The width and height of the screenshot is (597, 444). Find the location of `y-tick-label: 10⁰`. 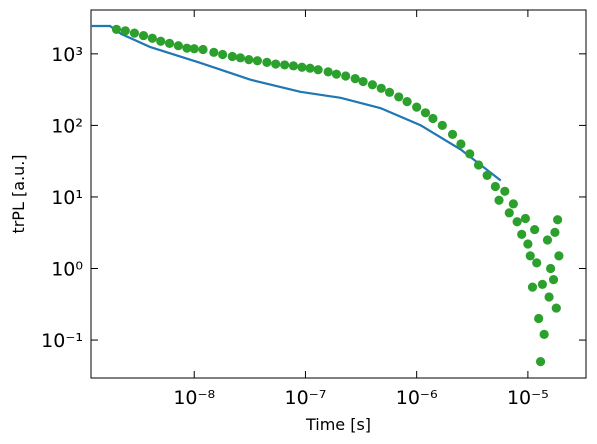

y-tick-label: 10⁰ is located at coordinates (67, 270).